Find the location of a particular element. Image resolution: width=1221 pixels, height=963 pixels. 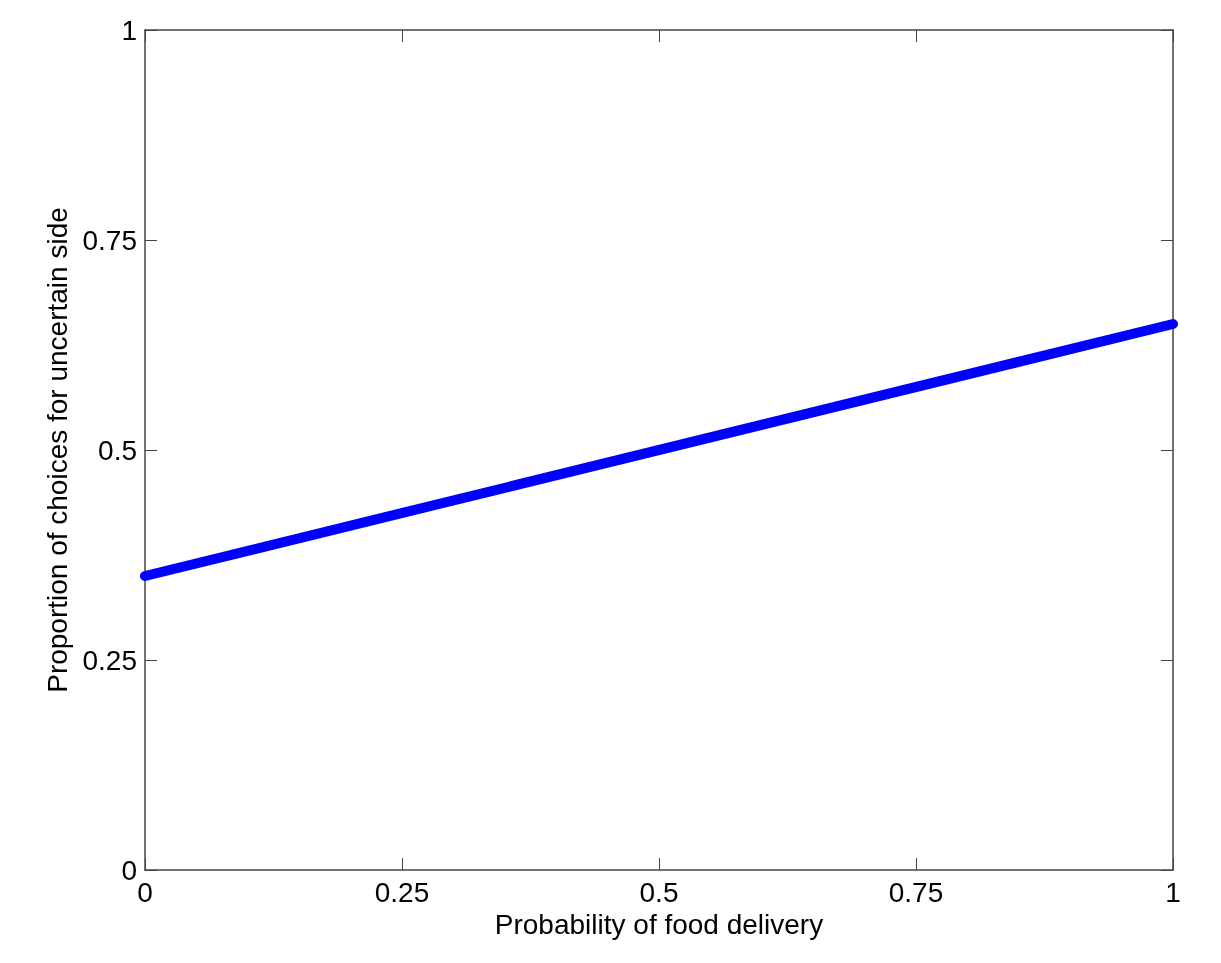

y-axis-title: Proportion of choices for uncertain side is located at coordinates (58, 450).